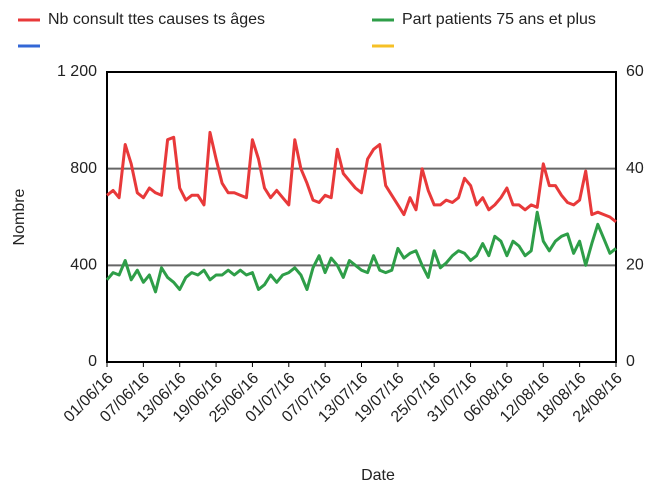  Describe the element at coordinates (83, 265) in the screenshot. I see `y-tick-label: 400` at that location.